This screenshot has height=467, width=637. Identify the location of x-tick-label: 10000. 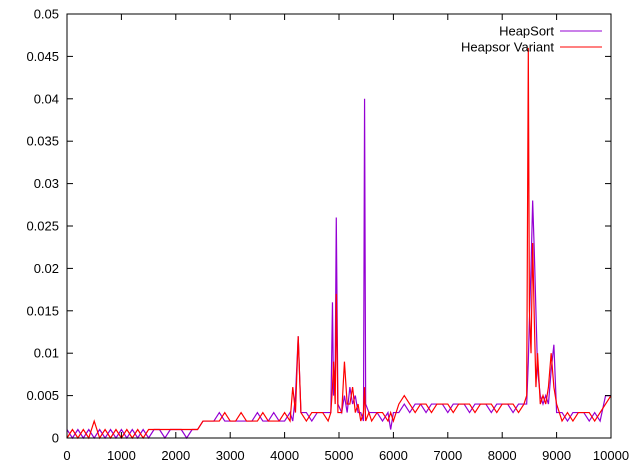
(611, 455).